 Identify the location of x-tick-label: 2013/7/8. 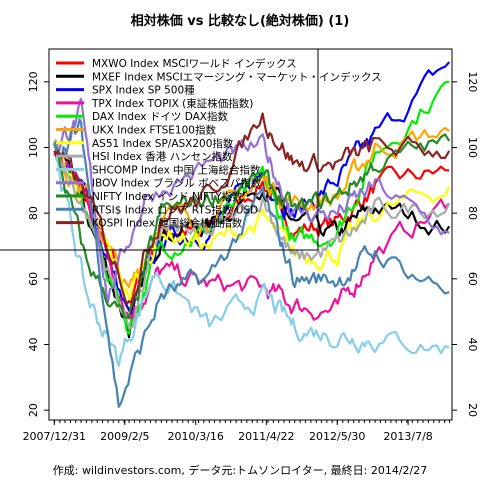
(407, 436).